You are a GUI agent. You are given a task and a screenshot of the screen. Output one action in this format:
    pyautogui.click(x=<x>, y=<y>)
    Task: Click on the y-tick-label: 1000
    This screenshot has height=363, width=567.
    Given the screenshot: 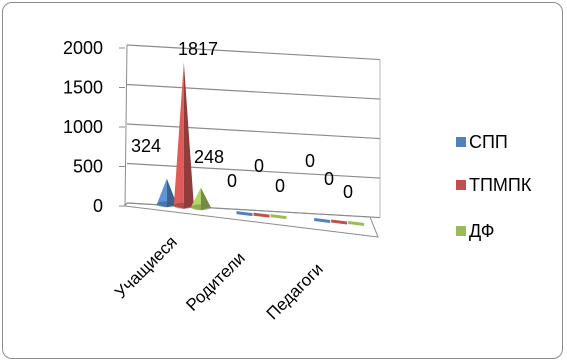 What is the action you would take?
    pyautogui.click(x=83, y=127)
    